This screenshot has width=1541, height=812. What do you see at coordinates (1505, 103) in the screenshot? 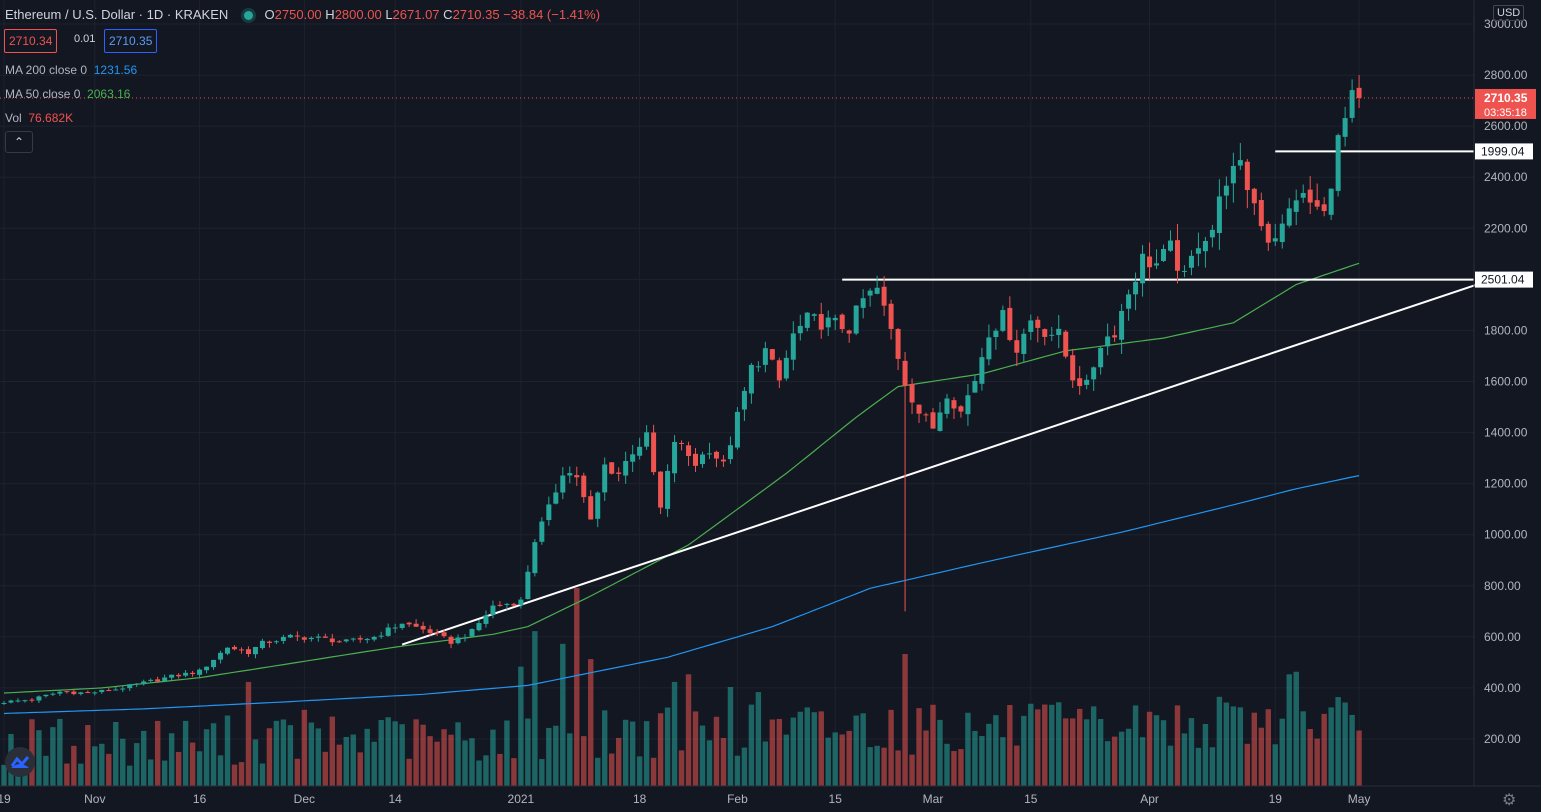
I see `last-price-box` at bounding box center [1505, 103].